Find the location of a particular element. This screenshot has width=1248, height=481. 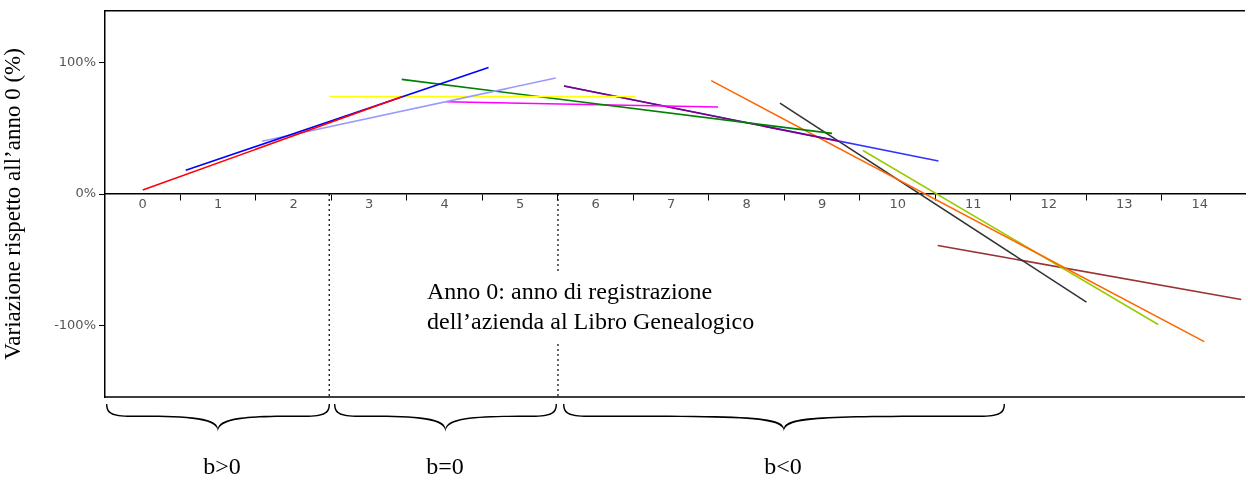

x-tick-label: 4 is located at coordinates (444, 204).